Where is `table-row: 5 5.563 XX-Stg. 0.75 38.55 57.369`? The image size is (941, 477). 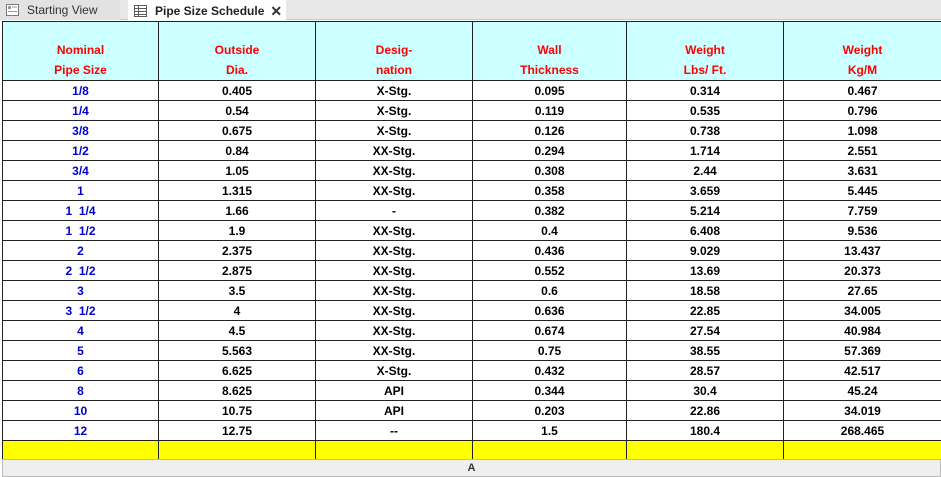
table-row: 5 5.563 XX-Stg. 0.75 38.55 57.369 is located at coordinates (471, 350).